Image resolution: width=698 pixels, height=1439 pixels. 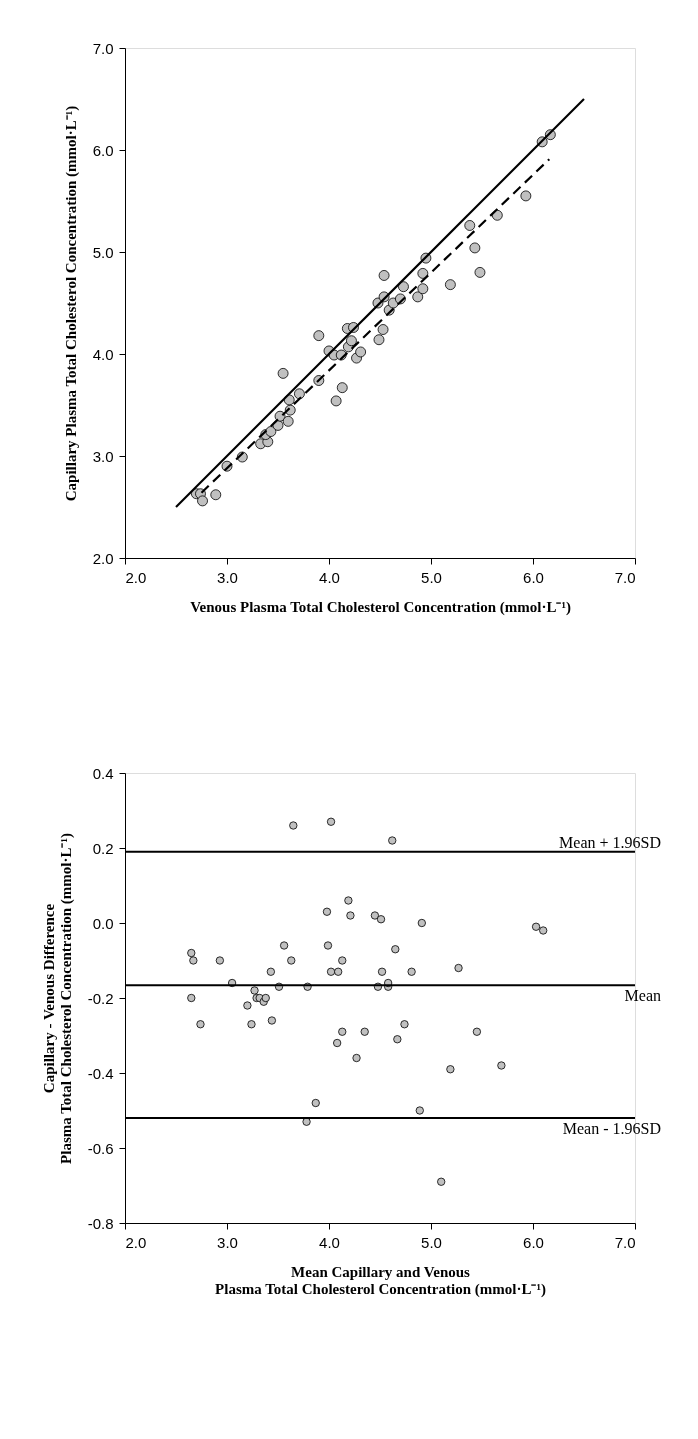 I want to click on y-tick-label: 0.0, so click(x=103, y=923).